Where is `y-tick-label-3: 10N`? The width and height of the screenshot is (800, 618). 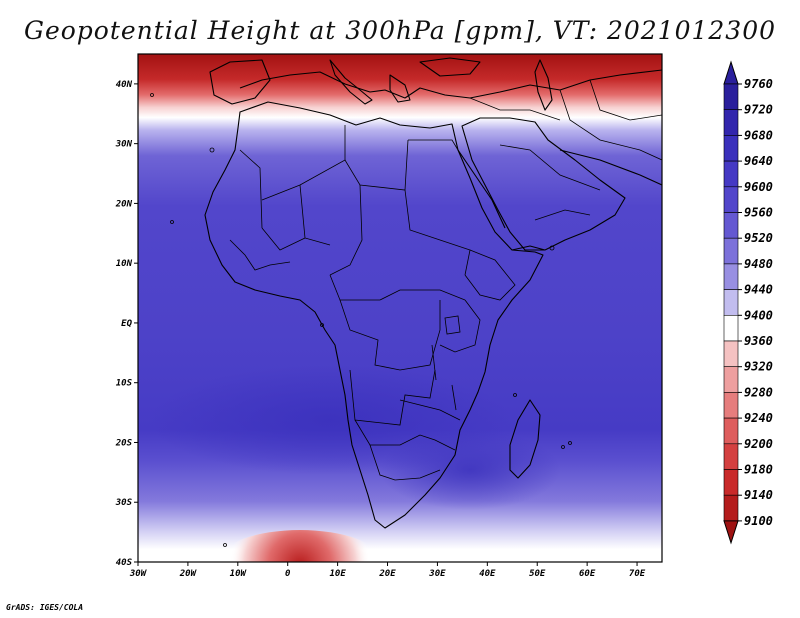
y-tick-label-3: 10N is located at coordinates (124, 264).